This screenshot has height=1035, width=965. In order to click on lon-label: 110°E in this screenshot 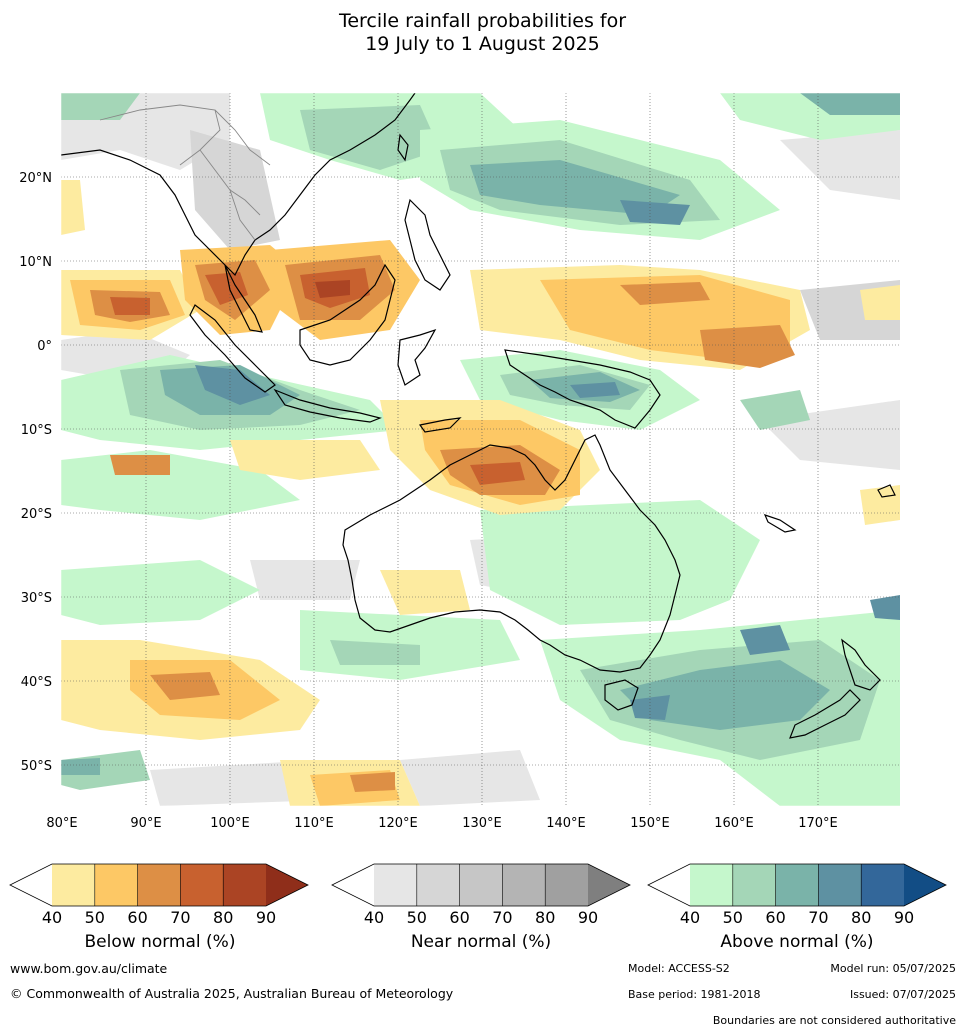, I will do `click(314, 823)`.